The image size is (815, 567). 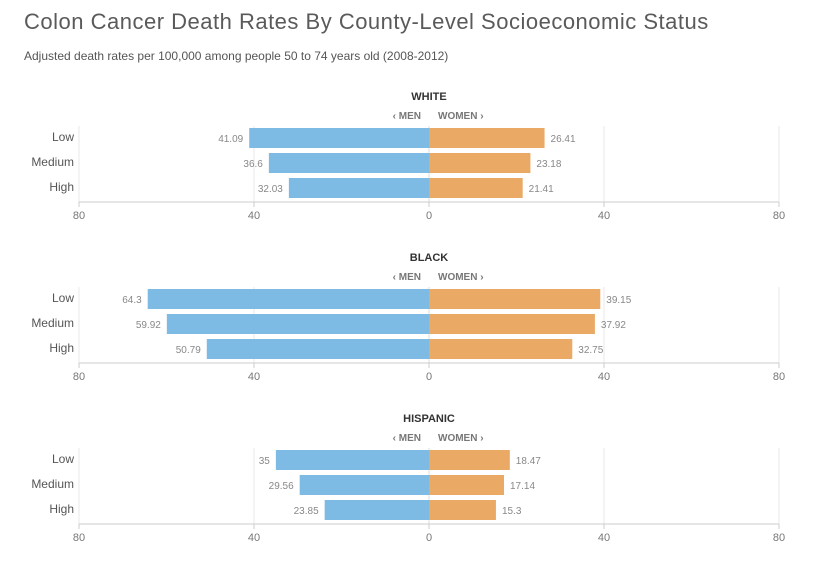 What do you see at coordinates (61, 348) in the screenshot?
I see `black-category-label: High` at bounding box center [61, 348].